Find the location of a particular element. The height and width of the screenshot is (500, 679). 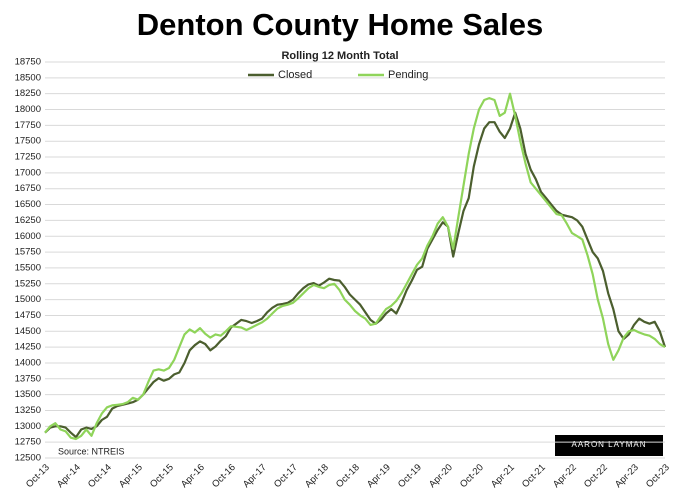

x-tick-label: Oct-19 is located at coordinates (410, 476).